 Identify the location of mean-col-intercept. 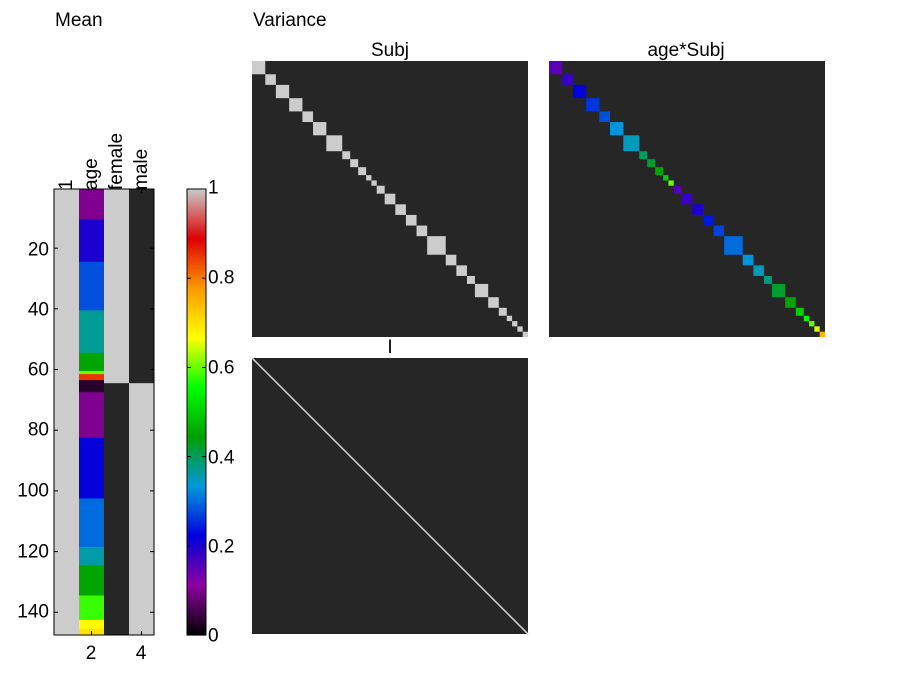
(66, 412).